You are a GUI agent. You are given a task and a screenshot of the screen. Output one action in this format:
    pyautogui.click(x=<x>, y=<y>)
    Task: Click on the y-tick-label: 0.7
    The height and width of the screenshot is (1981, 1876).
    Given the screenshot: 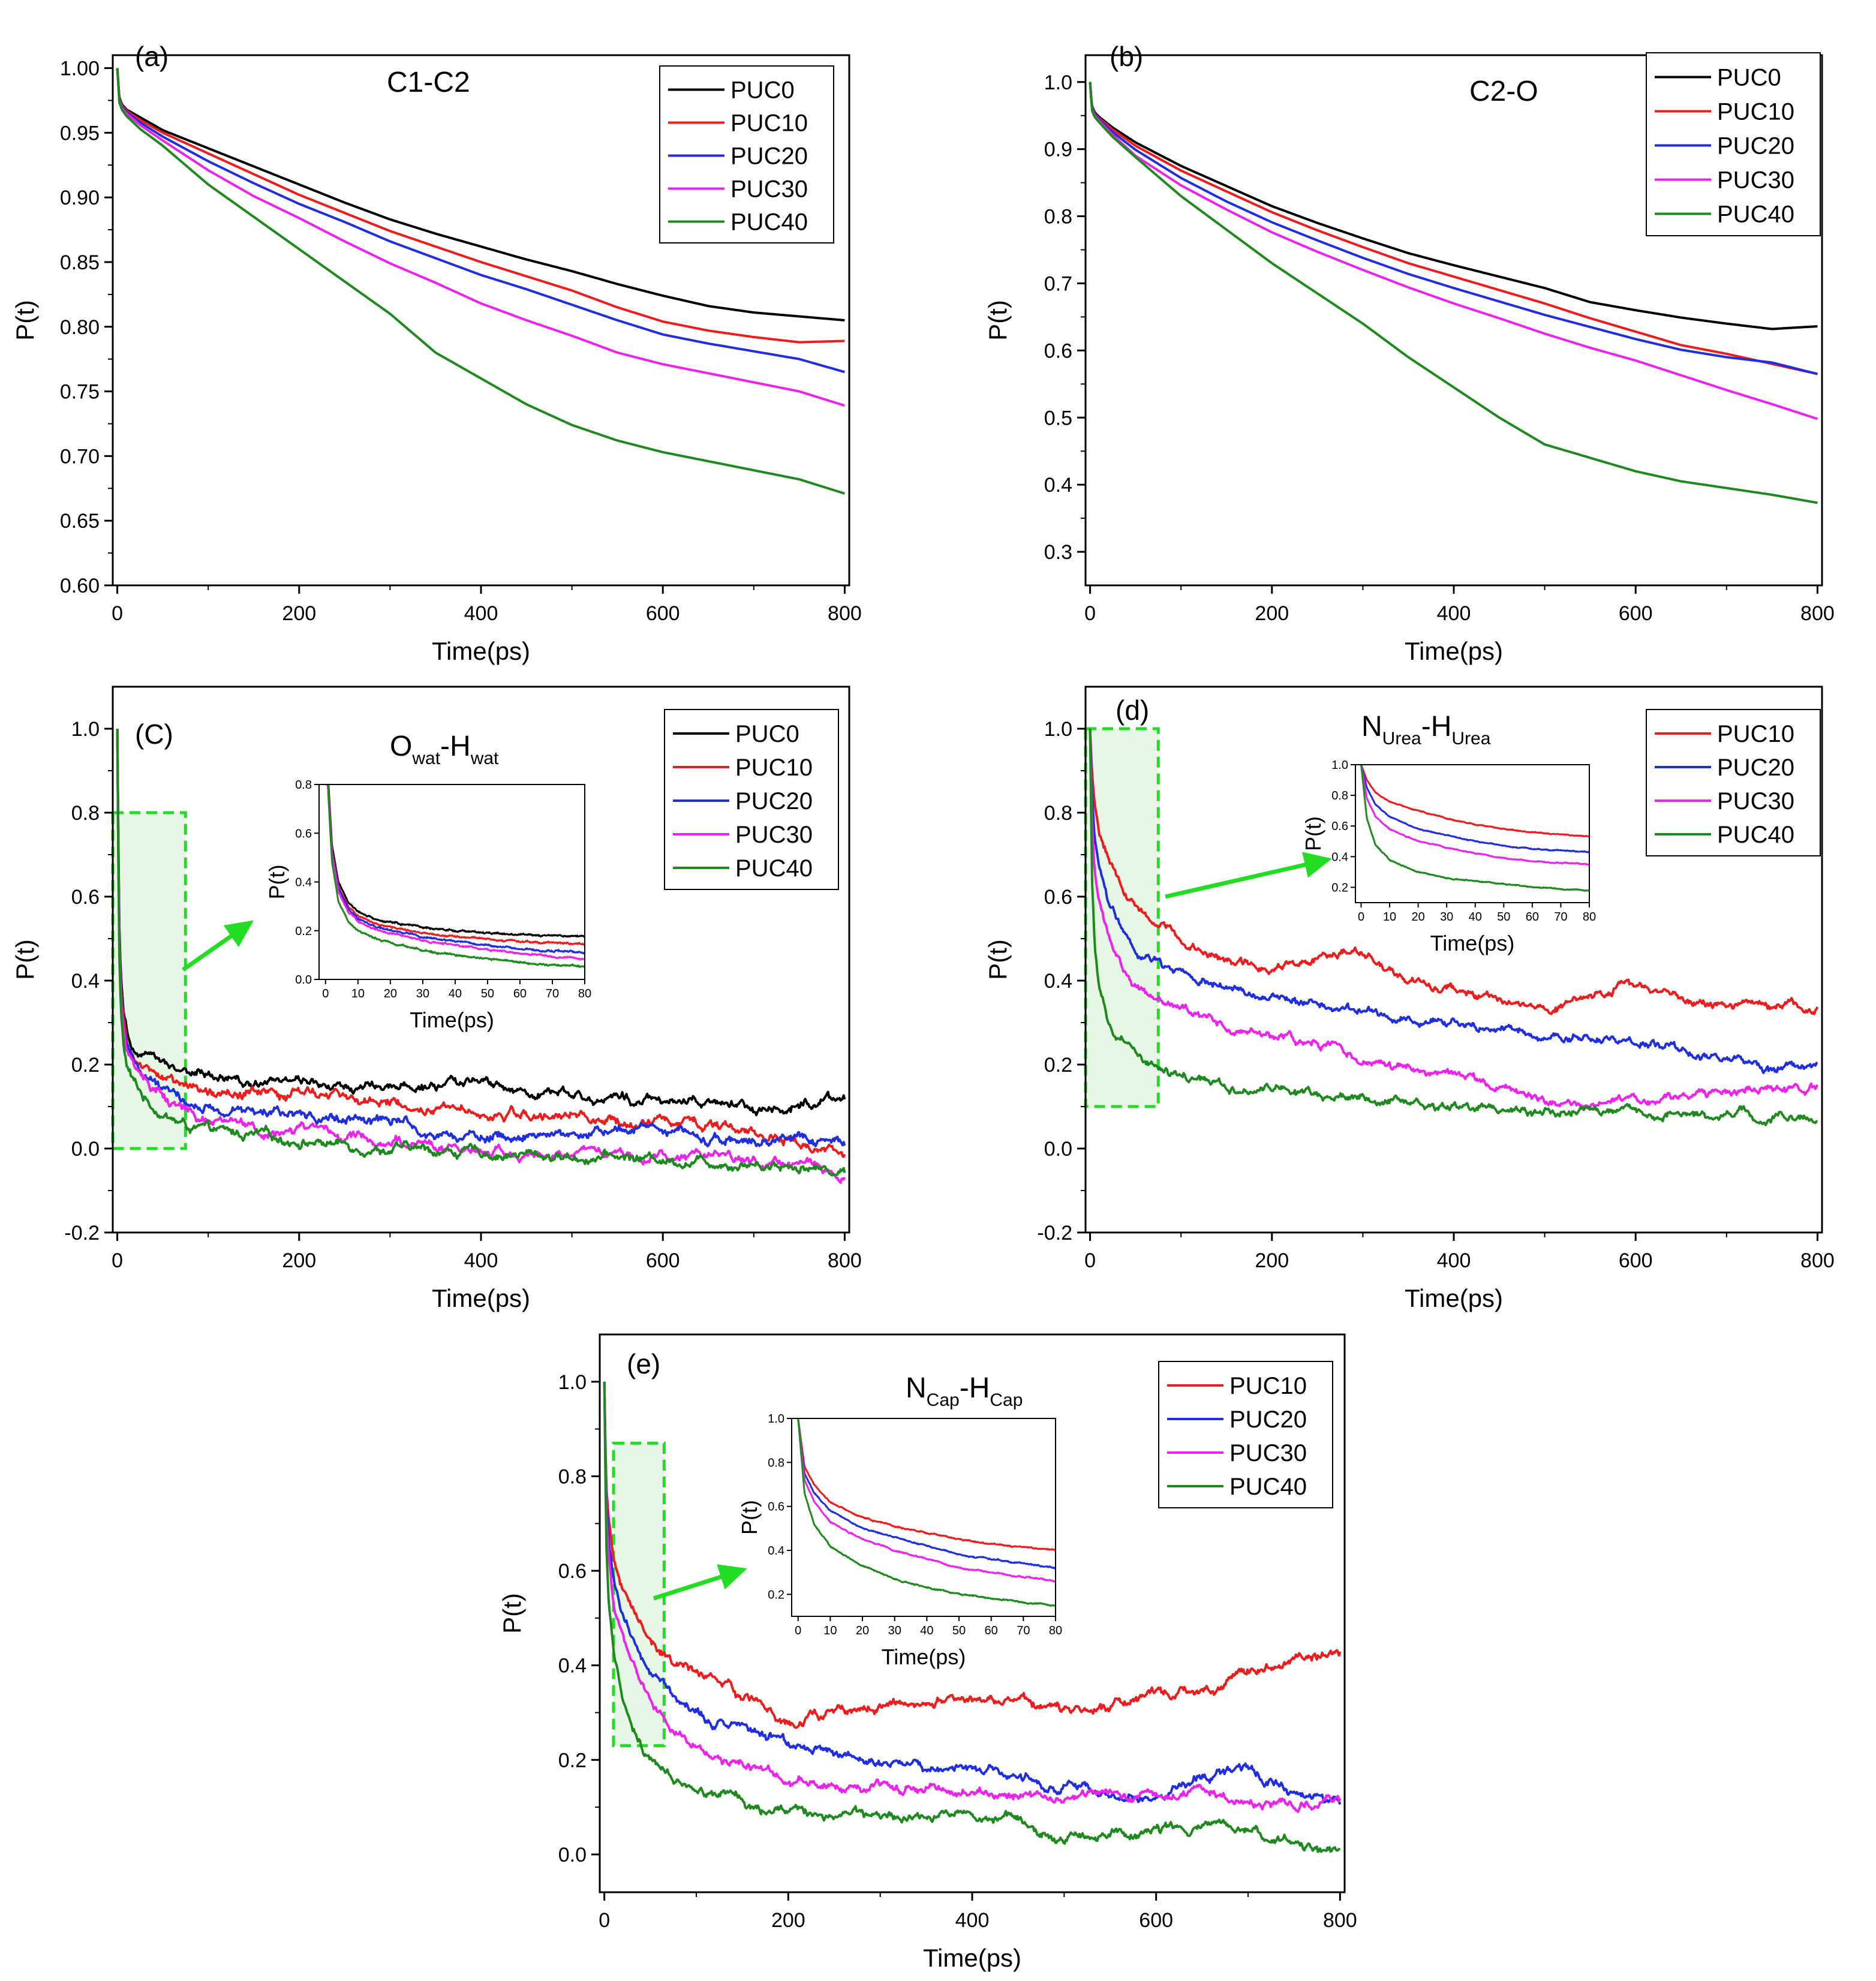 What is the action you would take?
    pyautogui.click(x=1058, y=283)
    